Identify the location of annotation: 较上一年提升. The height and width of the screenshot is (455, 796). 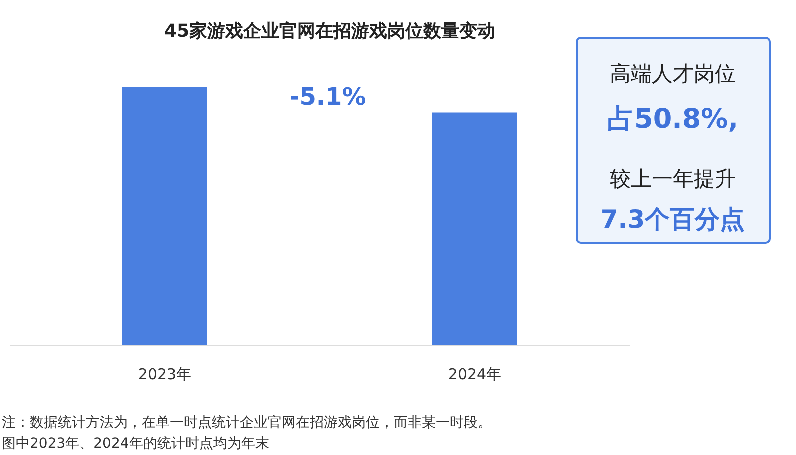
(673, 179).